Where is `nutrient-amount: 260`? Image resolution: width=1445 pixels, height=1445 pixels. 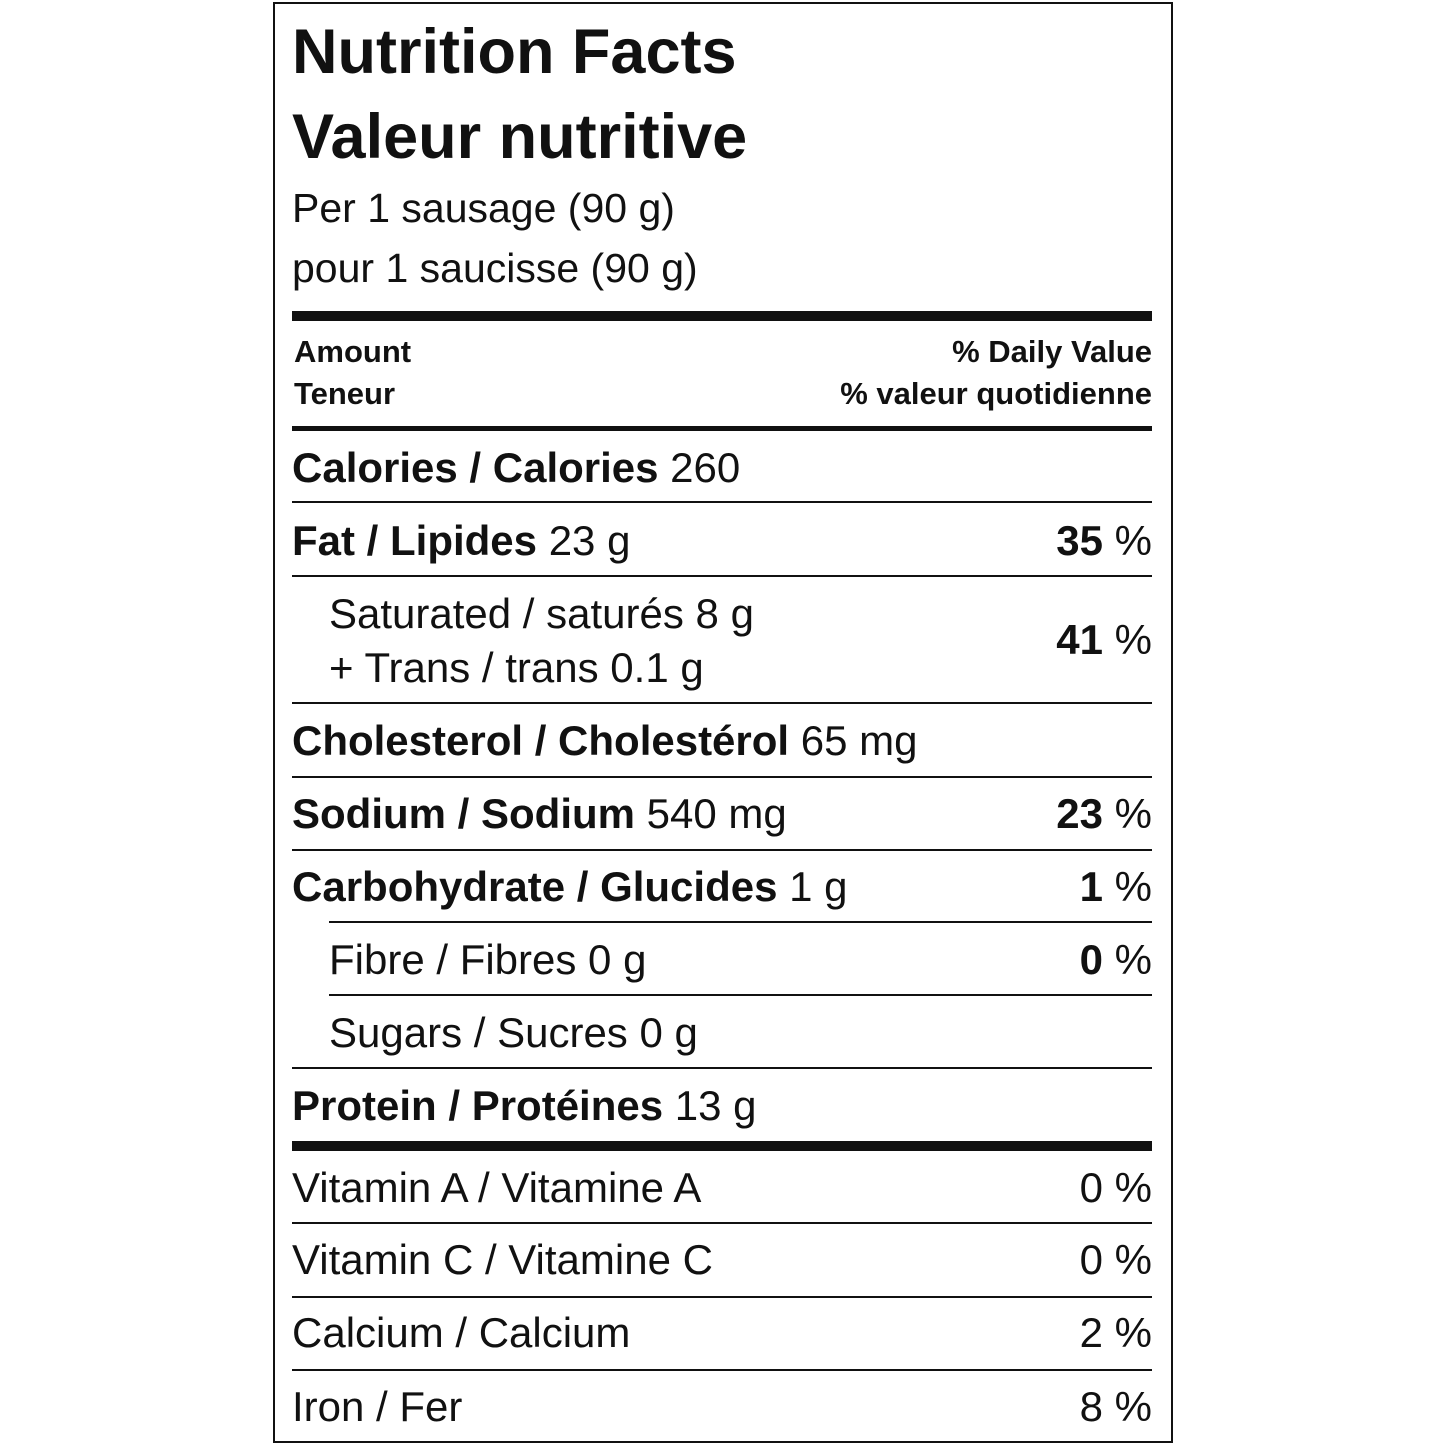
nutrient-amount: 260 is located at coordinates (705, 467).